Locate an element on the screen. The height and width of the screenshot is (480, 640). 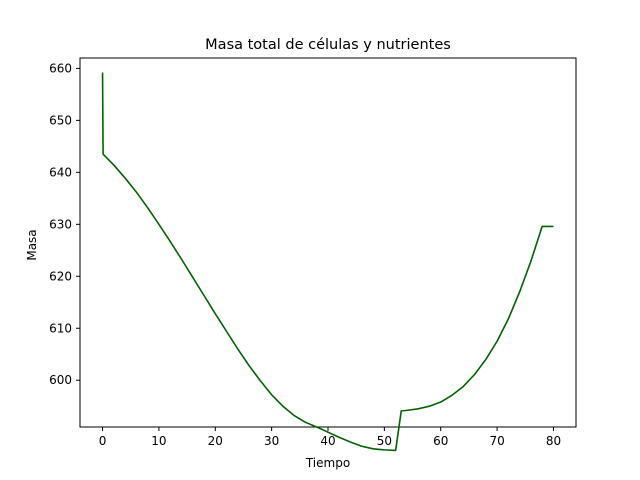
x-tick-label-7: 70 is located at coordinates (496, 441).